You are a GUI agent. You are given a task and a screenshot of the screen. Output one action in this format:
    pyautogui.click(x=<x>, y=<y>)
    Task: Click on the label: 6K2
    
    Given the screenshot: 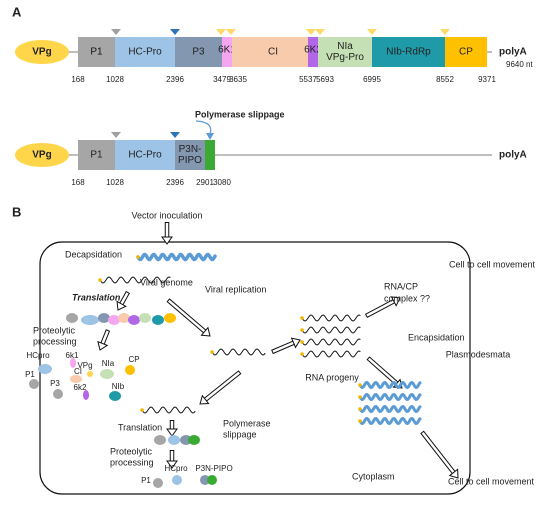 What is the action you would take?
    pyautogui.click(x=313, y=50)
    